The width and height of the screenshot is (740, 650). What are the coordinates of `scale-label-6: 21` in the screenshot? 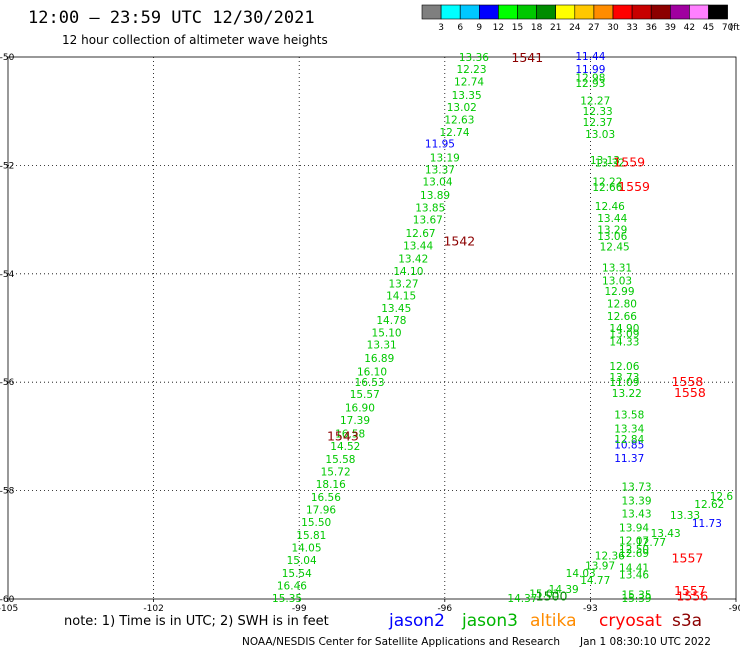 It's located at (555, 28).